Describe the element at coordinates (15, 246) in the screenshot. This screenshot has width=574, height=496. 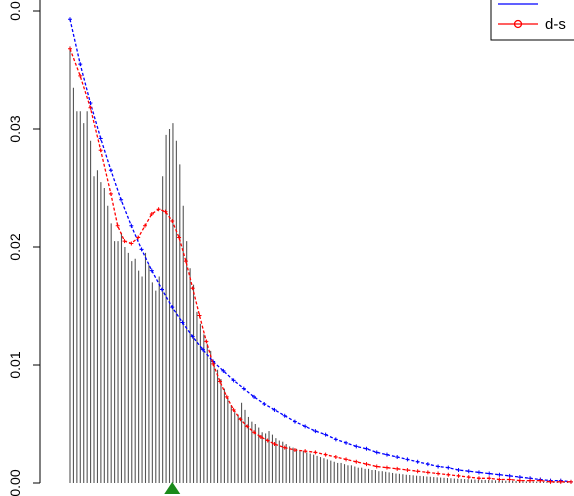
I see `y-tick-label: 0.02` at that location.